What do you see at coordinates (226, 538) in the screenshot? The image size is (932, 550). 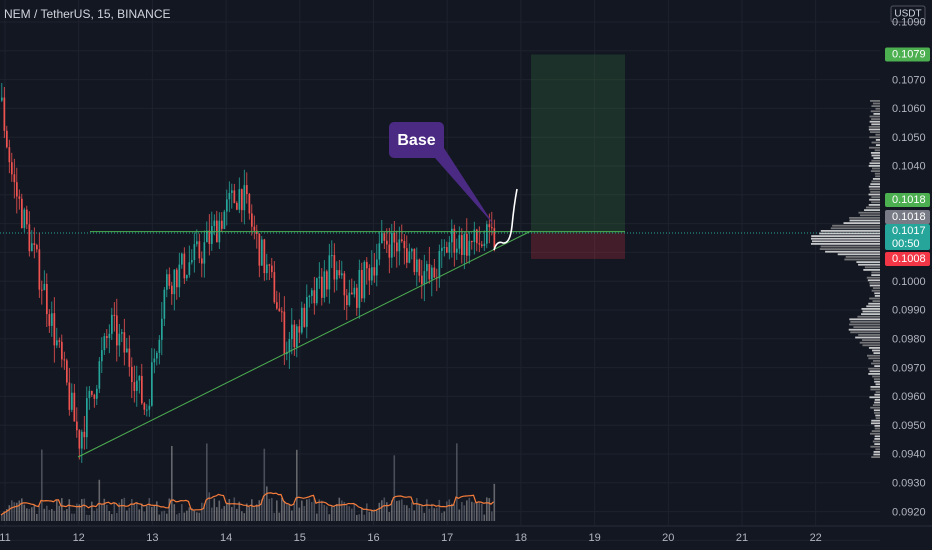 I see `time-label: 14` at bounding box center [226, 538].